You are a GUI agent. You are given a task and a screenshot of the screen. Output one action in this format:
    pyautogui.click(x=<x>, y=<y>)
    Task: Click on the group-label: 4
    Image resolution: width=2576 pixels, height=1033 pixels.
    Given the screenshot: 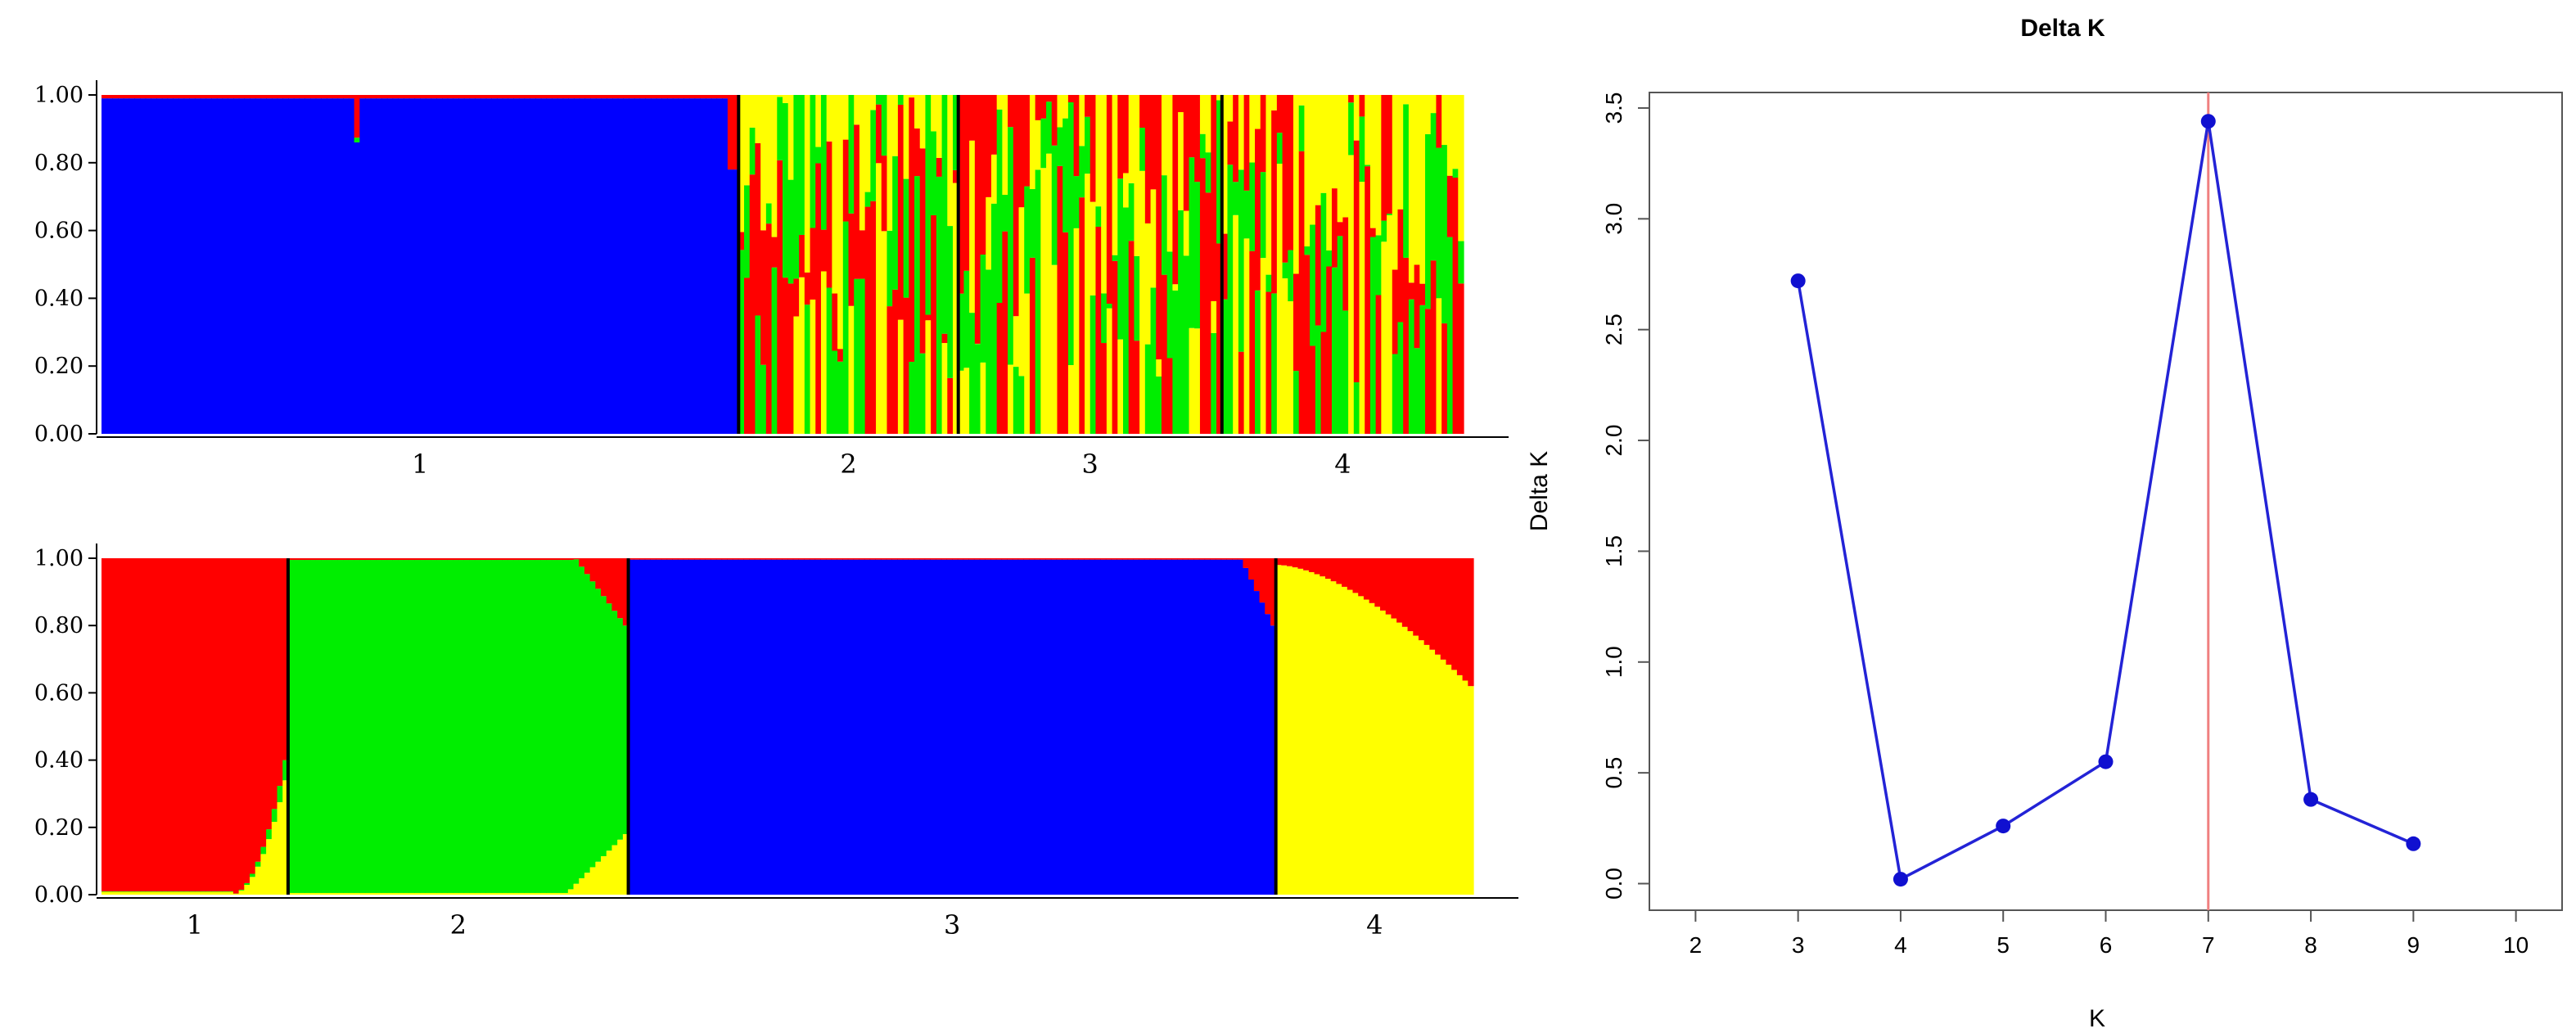 What is the action you would take?
    pyautogui.click(x=1342, y=465)
    